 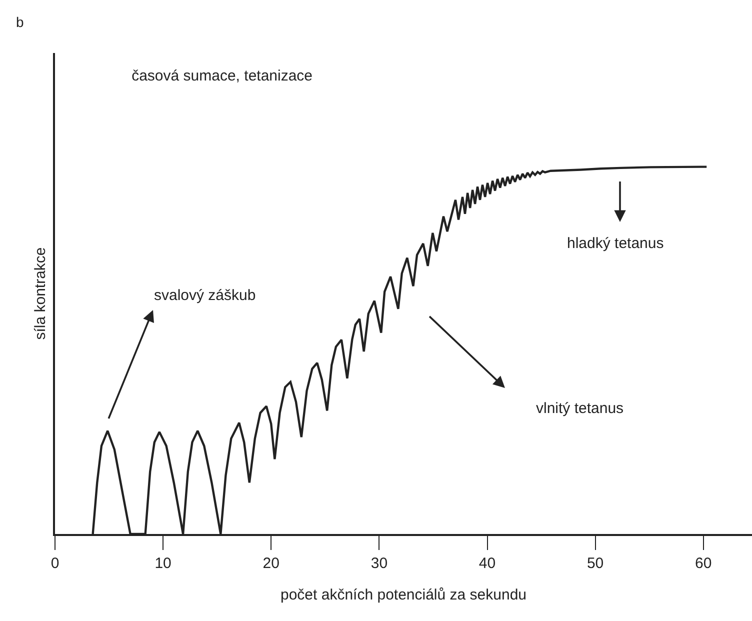 What do you see at coordinates (222, 75) in the screenshot?
I see `chart-title: časová sumace, tetanizace` at bounding box center [222, 75].